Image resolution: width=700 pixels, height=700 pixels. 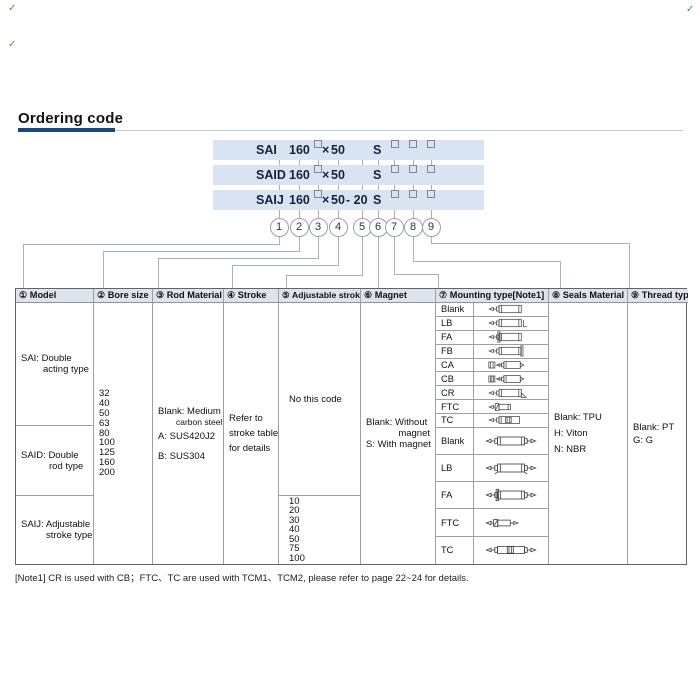 What do you see at coordinates (511, 309) in the screenshot?
I see `cylinder-basic-icon` at bounding box center [511, 309].